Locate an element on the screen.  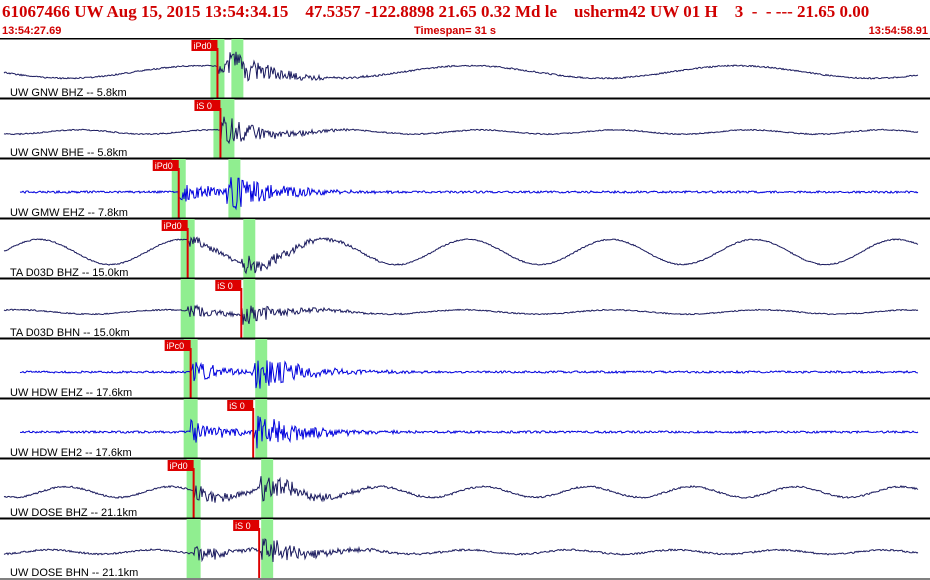
trace-panel: iPd0 UW GNW BHZ -- 5.8km is located at coordinates (465, 69).